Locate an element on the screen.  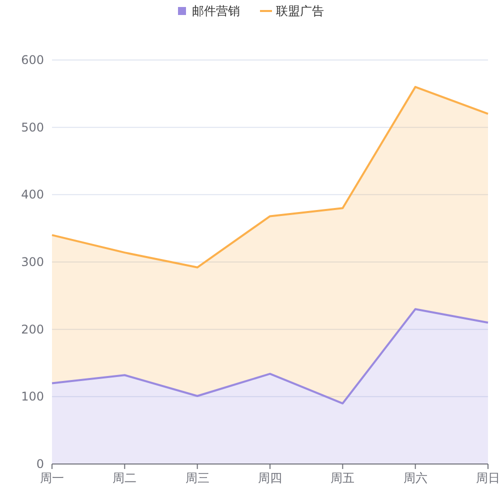
y-tick-label: 300 is located at coordinates (32, 262).